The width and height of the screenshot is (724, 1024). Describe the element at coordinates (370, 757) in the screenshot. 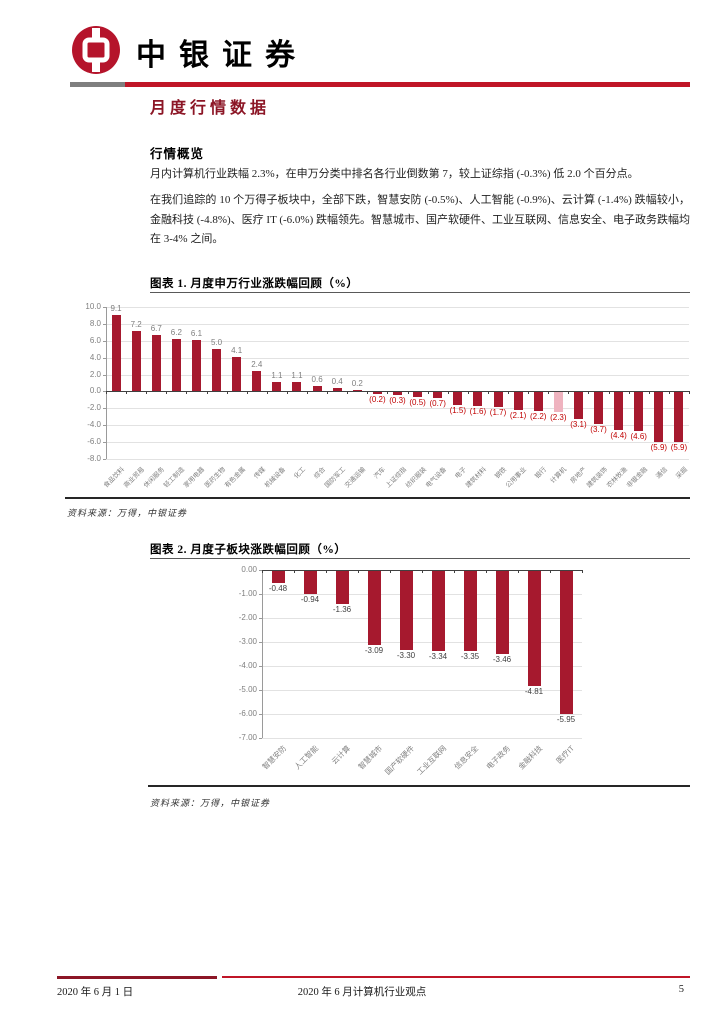

I see `x-category-label: 智慧城市` at that location.